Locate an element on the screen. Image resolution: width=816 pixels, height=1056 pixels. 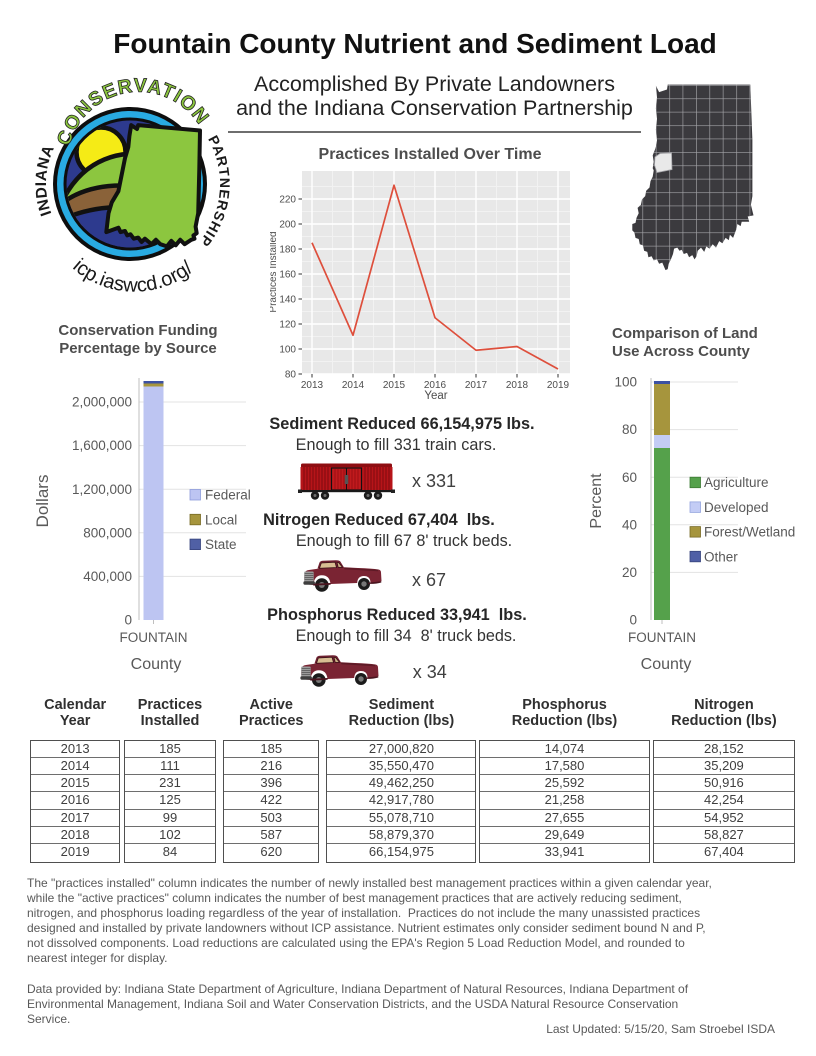
svg-text: Federal is located at coordinates (228, 495).